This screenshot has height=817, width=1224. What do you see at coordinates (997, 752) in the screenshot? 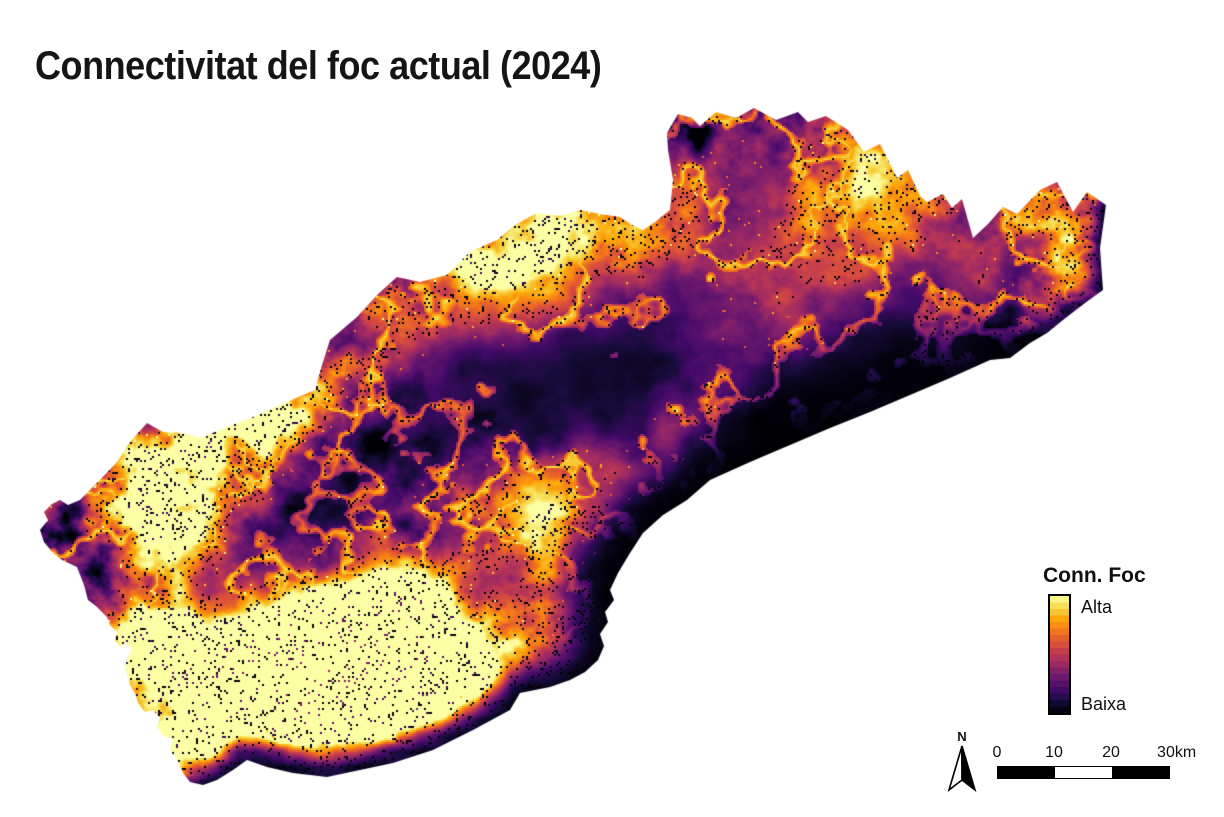
I see `scale-bar-tick-0: 0` at bounding box center [997, 752].